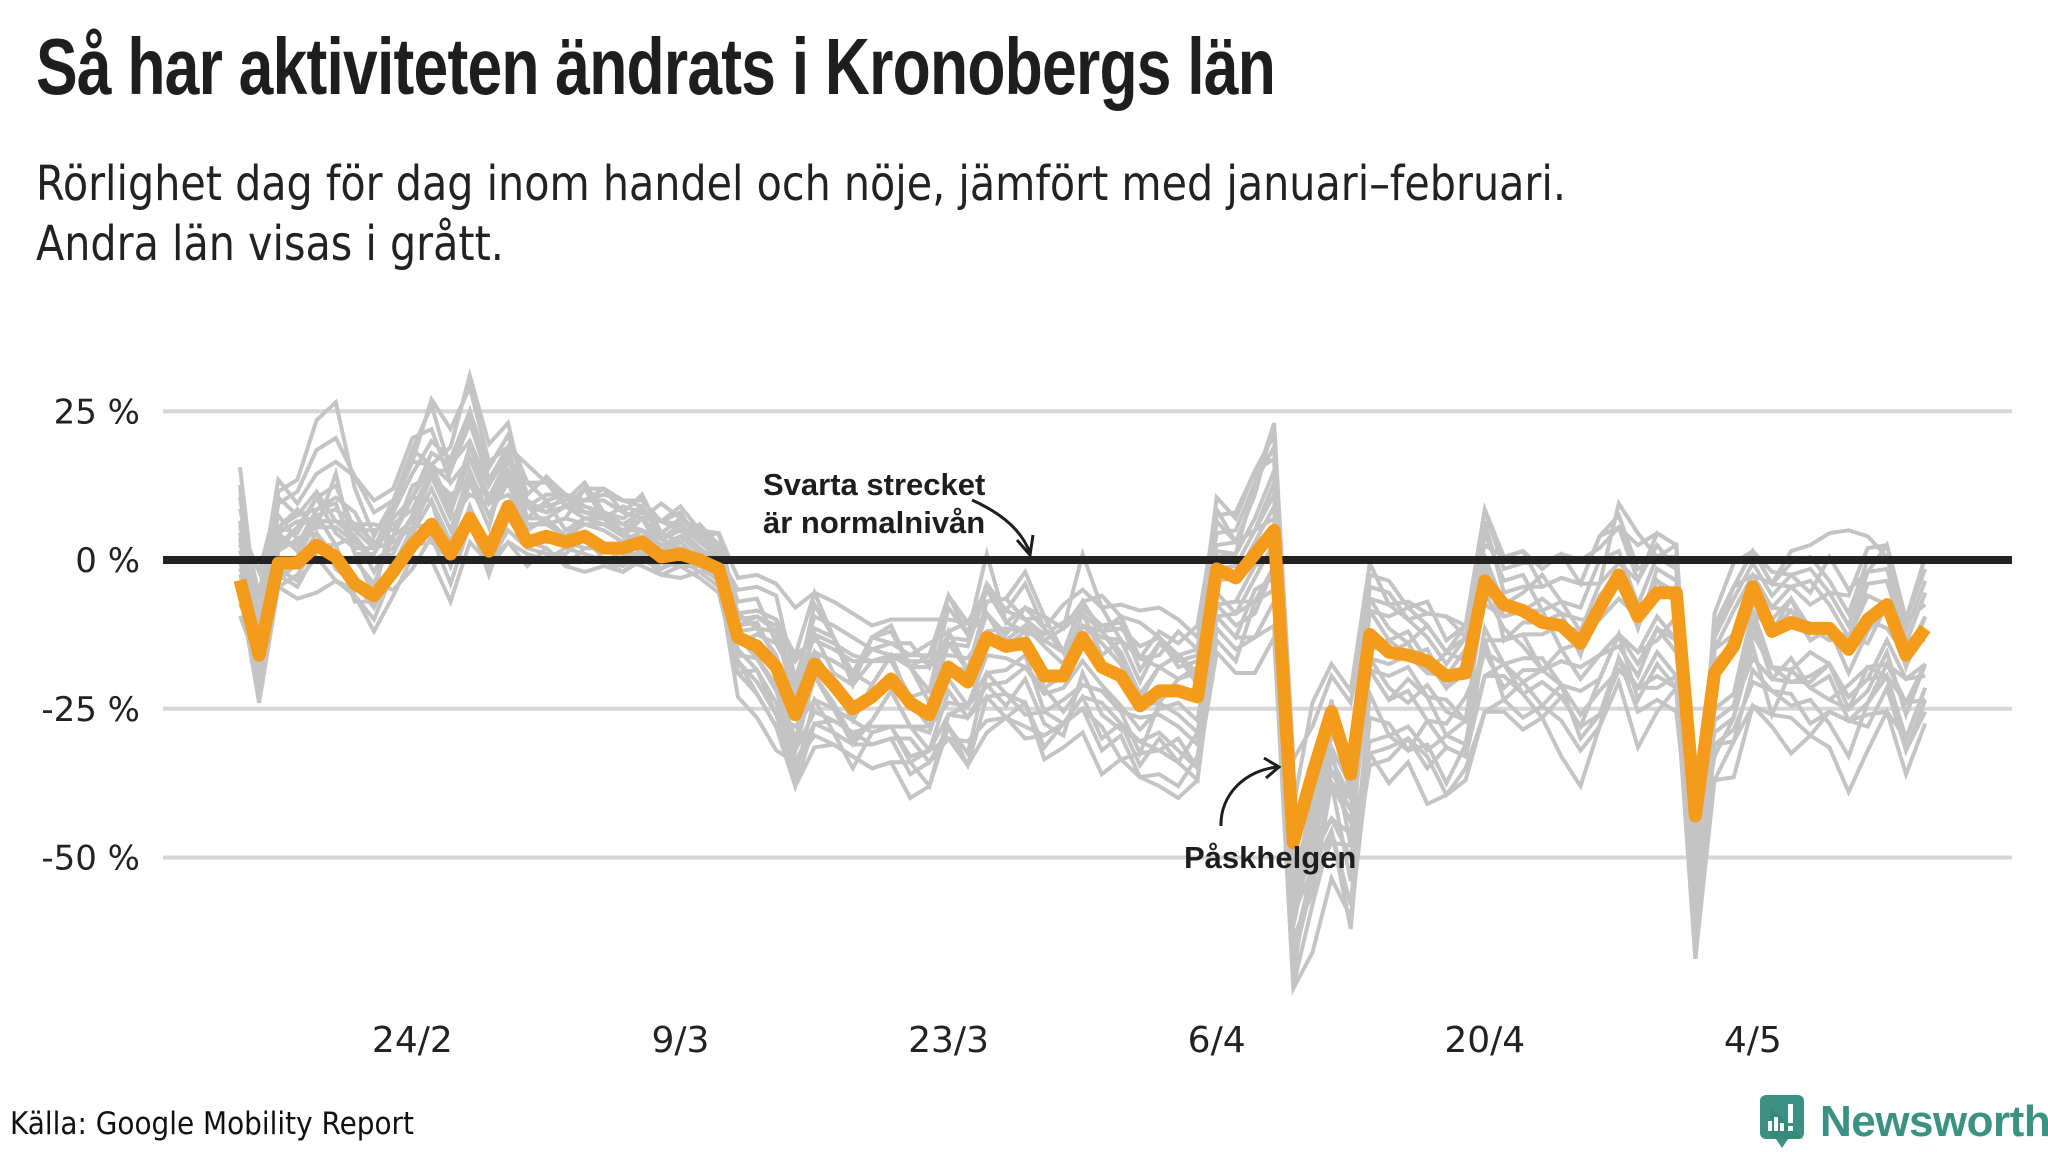 The width and height of the screenshot is (2048, 1152). What do you see at coordinates (1782, 1121) in the screenshot?
I see `newsworthy-logo-icon` at bounding box center [1782, 1121].